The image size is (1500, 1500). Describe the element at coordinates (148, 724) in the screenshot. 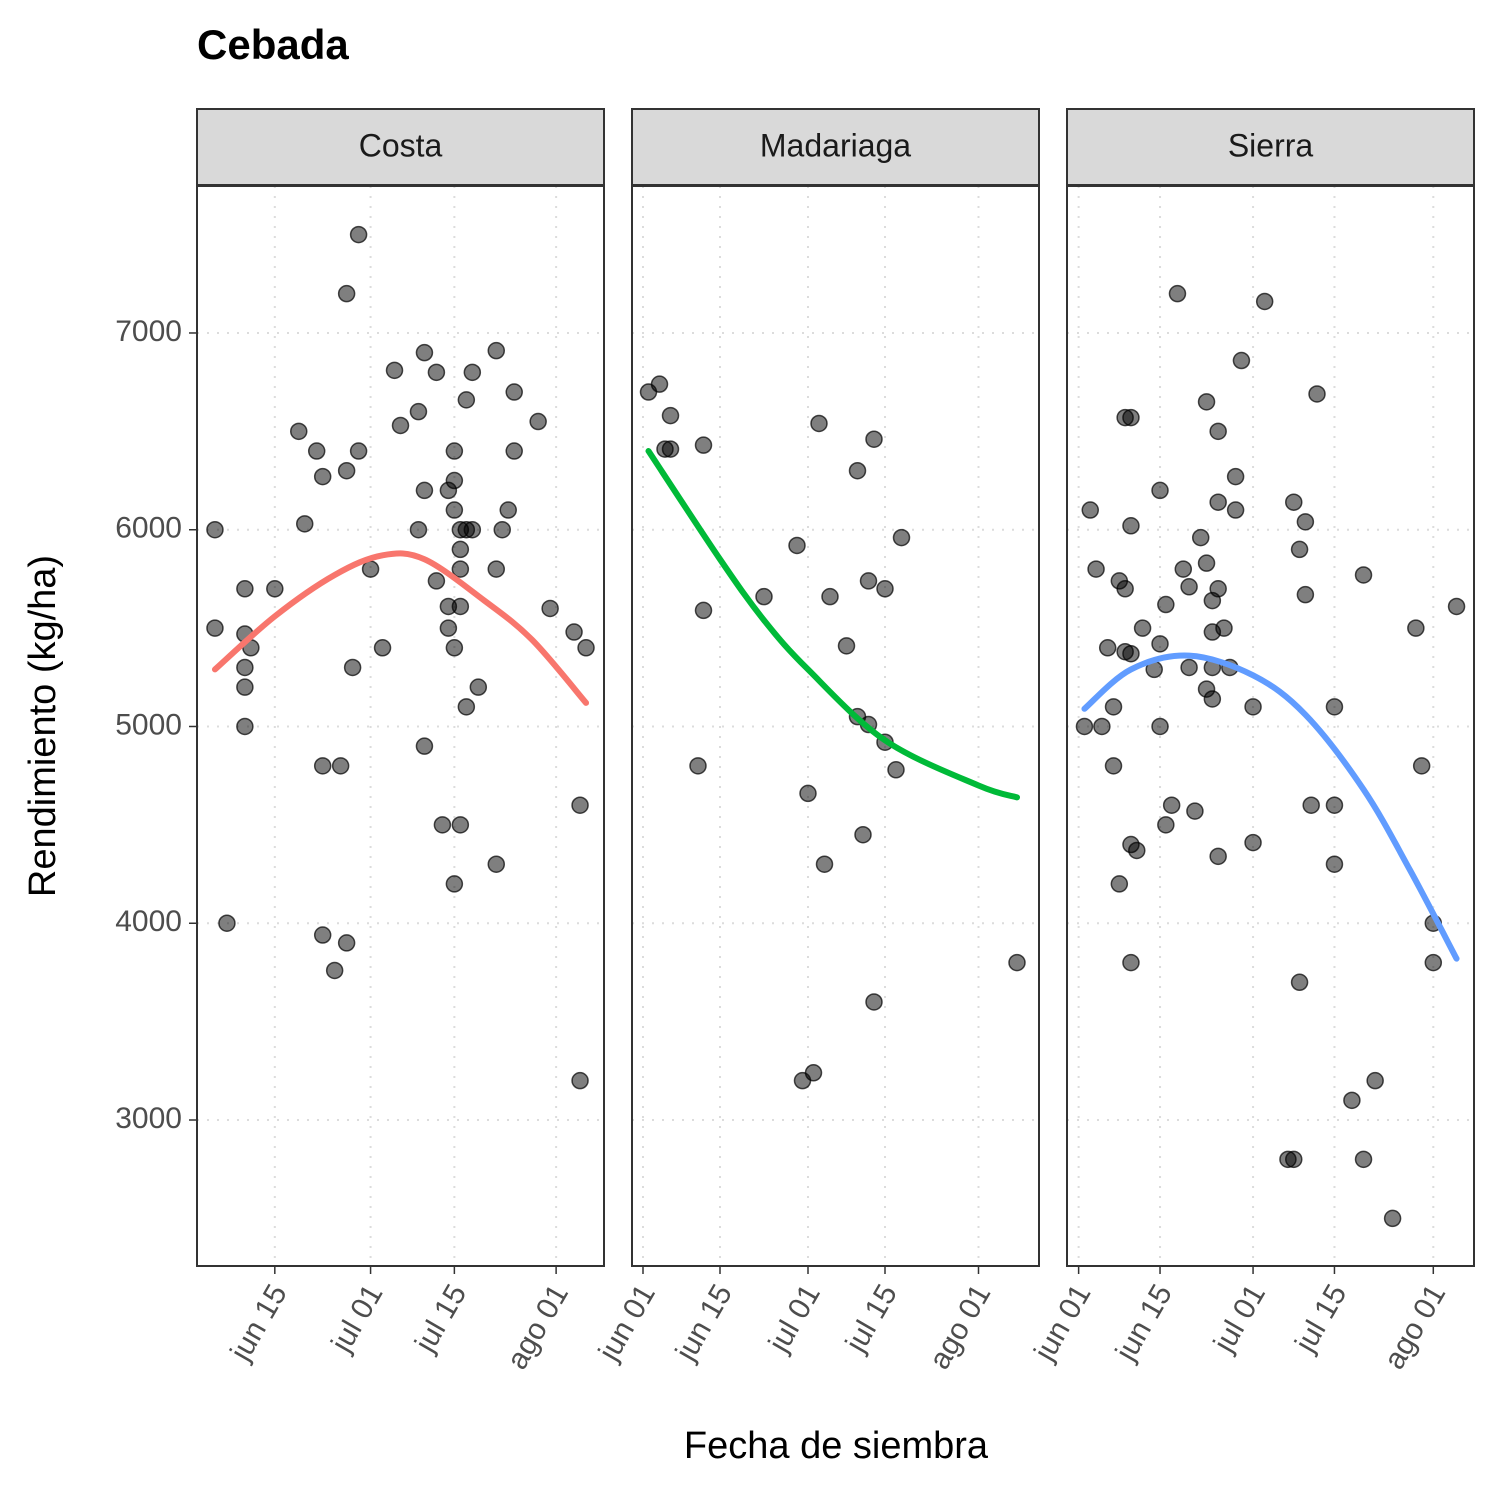

I see `y-tick-label: 5000` at that location.